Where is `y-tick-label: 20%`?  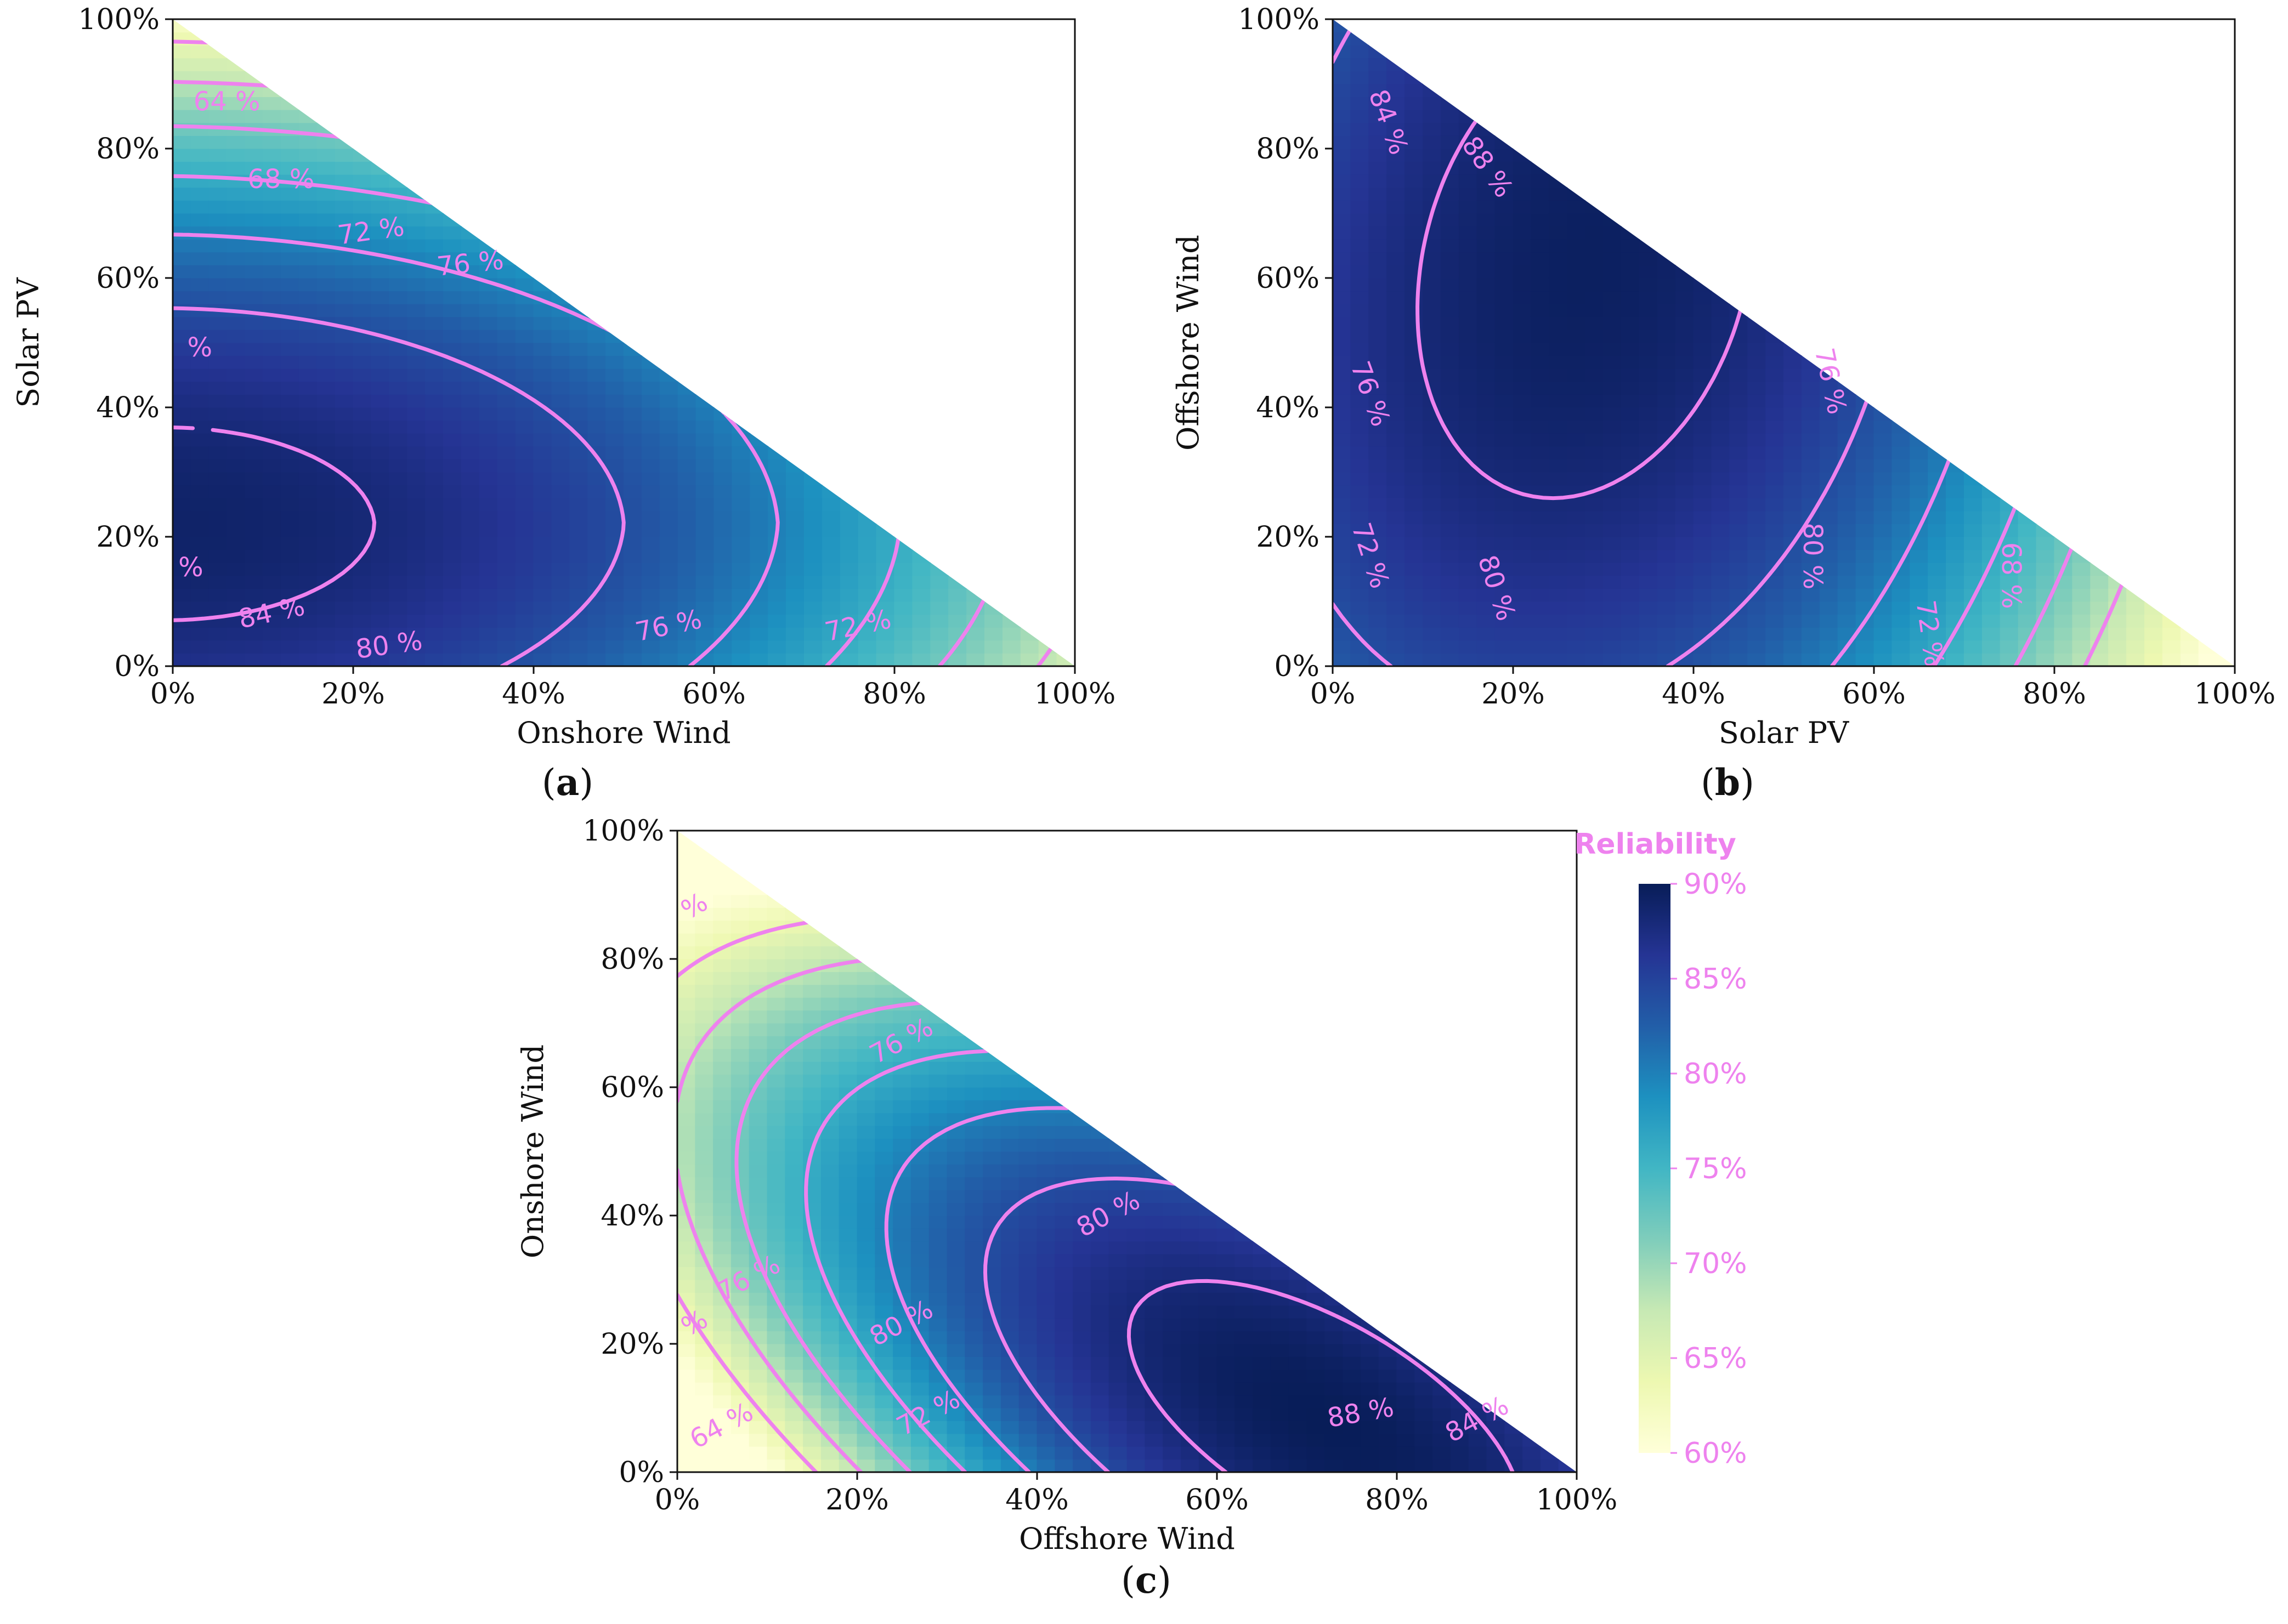 y-tick-label: 20% is located at coordinates (632, 1344).